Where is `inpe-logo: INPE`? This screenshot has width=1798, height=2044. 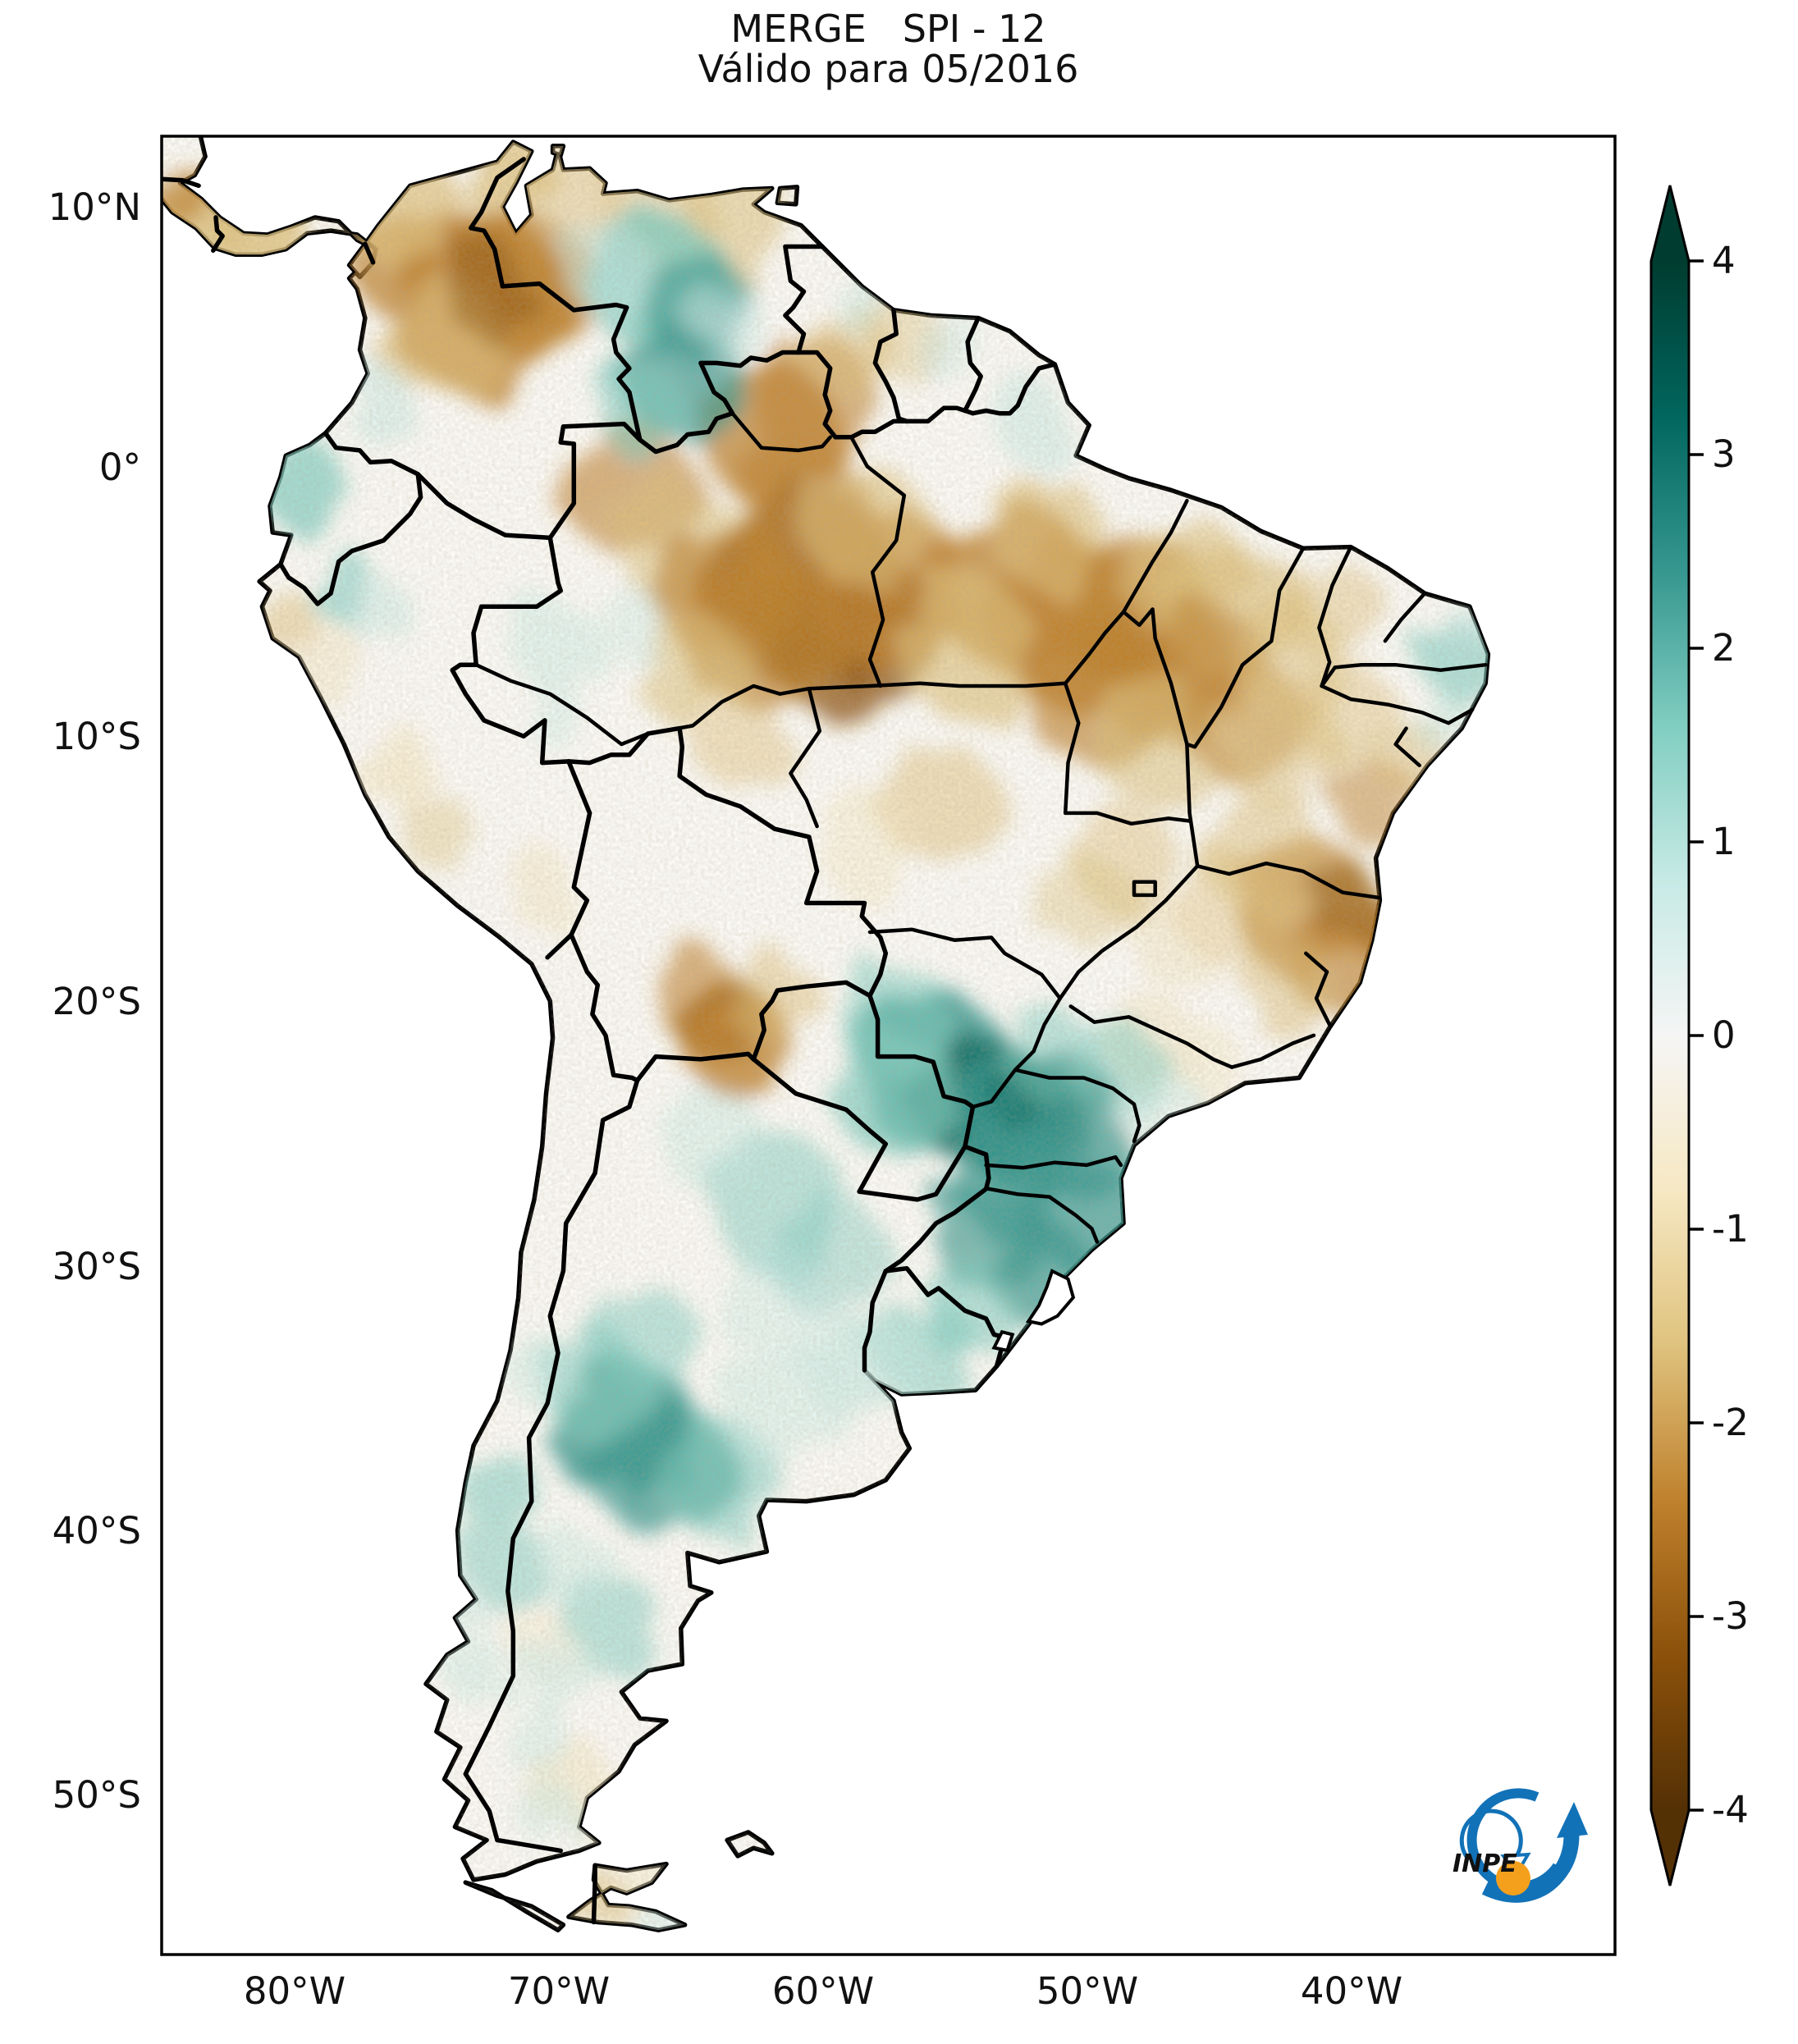
inpe-logo: INPE is located at coordinates (1520, 1845).